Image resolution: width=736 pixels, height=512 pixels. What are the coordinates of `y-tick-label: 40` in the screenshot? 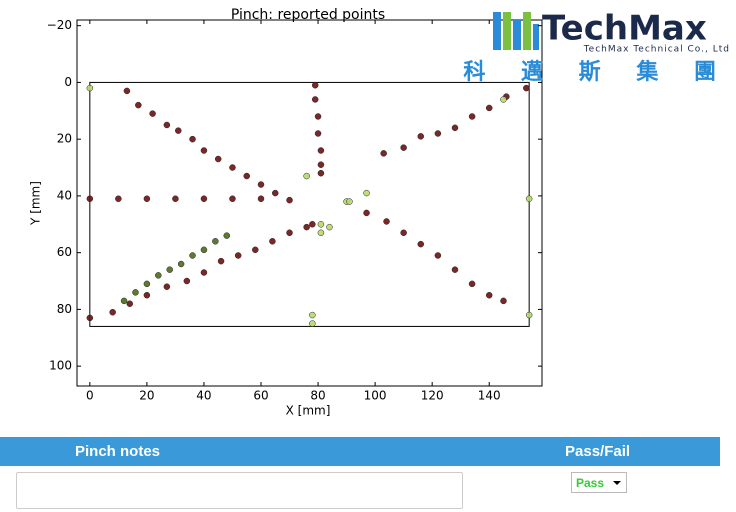 It's located at (64, 195).